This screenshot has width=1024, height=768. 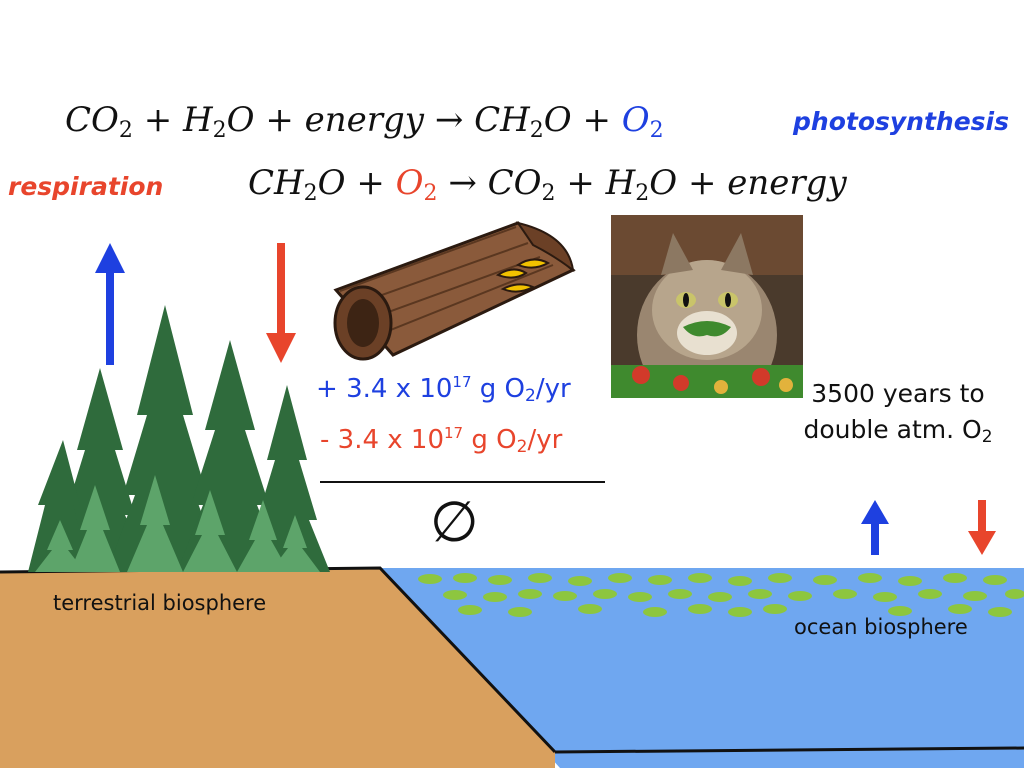 I want to click on terrestrial-biosphere-label: terrestrial biosphere, so click(x=160, y=603).